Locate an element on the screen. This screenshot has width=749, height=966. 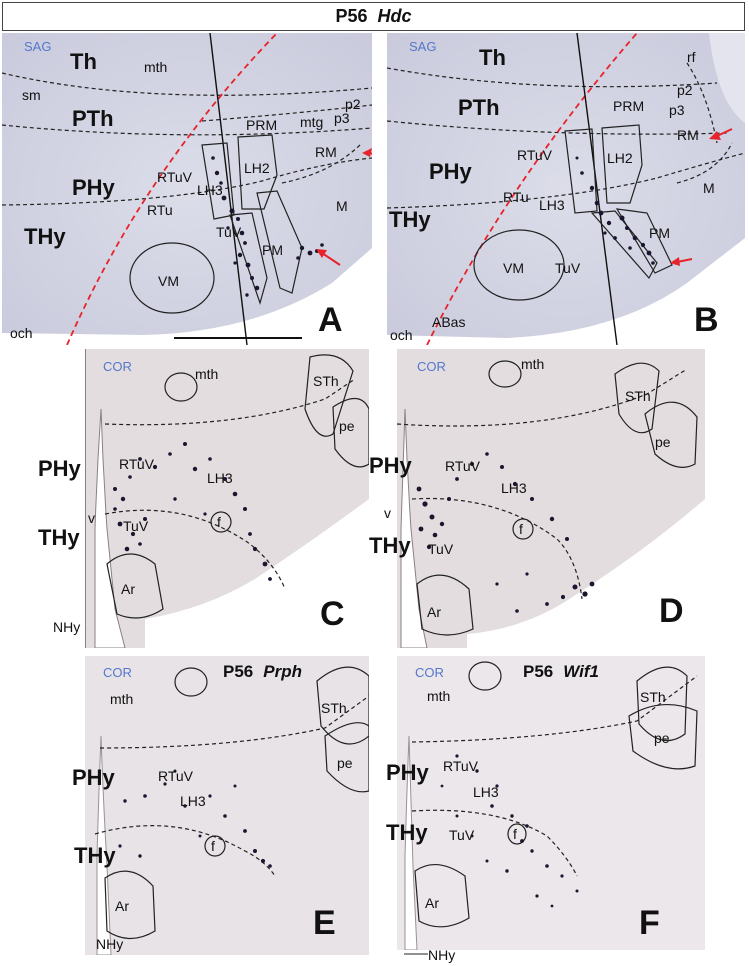
d-panel-letter: D is located at coordinates (671, 611).